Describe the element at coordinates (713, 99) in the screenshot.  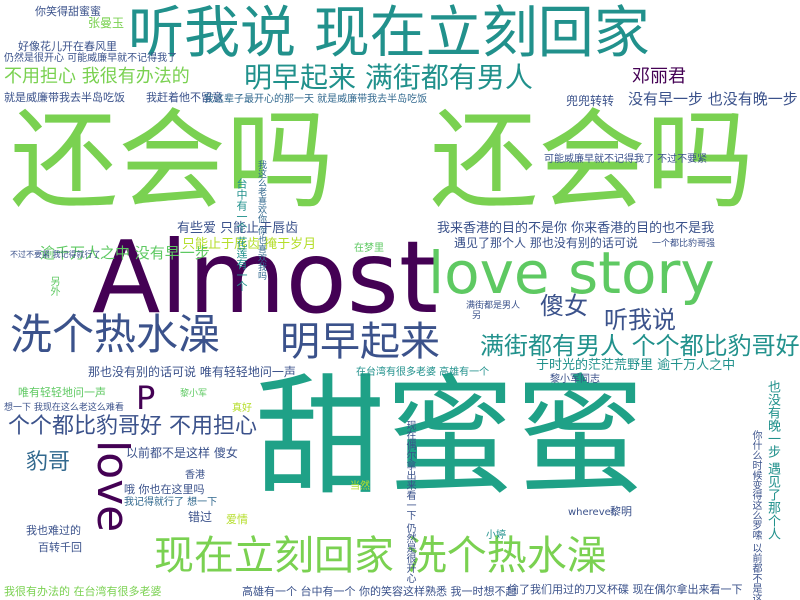
I see `cloud-word: 没有早一步 也没有晚一步` at that location.